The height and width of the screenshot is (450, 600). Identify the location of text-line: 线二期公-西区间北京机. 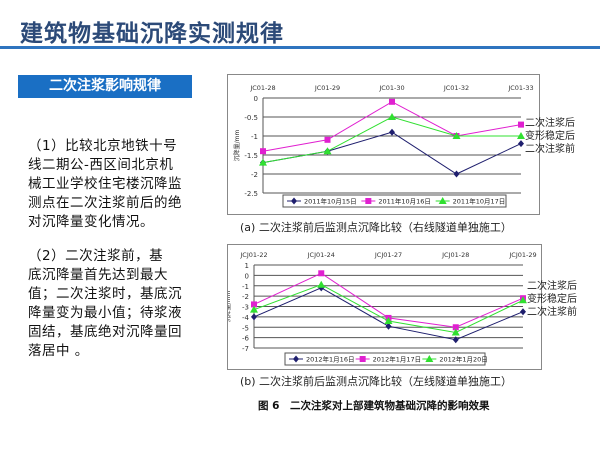
(101, 165).